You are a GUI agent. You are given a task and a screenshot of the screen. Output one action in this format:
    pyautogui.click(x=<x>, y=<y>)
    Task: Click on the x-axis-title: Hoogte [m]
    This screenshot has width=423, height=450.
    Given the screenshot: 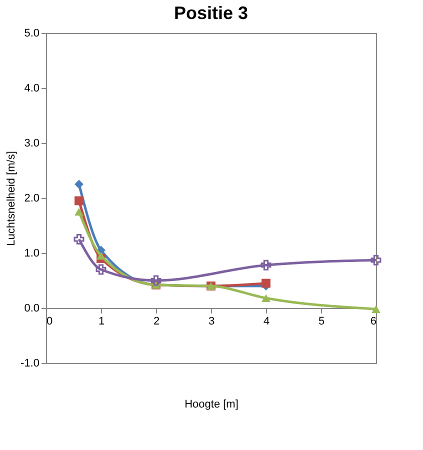 What is the action you would take?
    pyautogui.click(x=211, y=404)
    